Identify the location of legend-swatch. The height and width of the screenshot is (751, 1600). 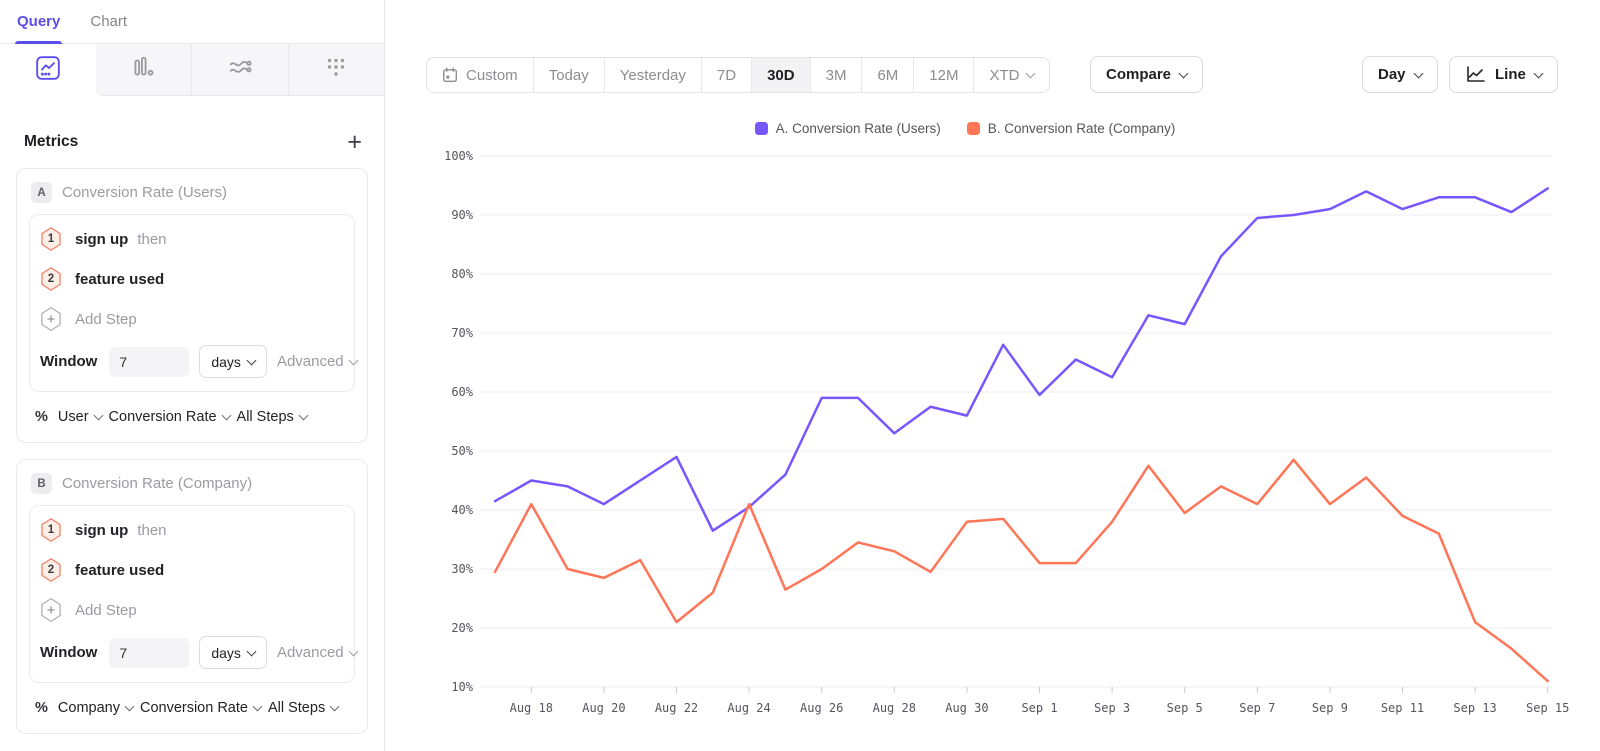
(973, 128).